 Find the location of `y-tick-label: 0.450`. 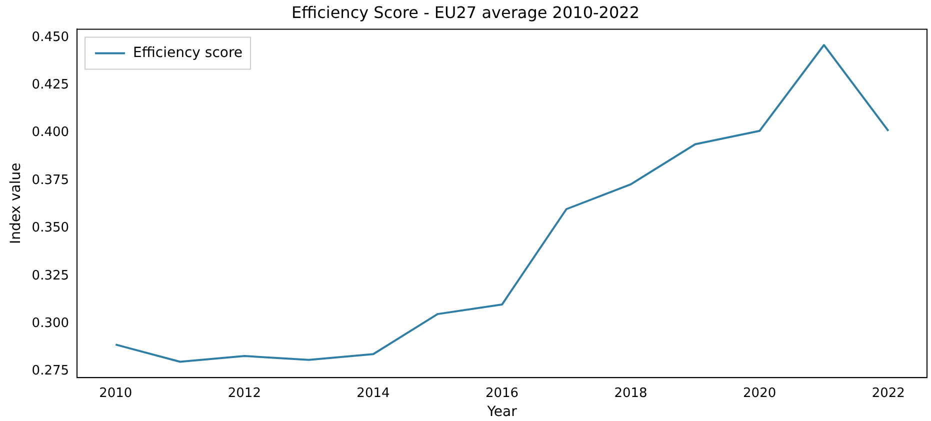

y-tick-label: 0.450 is located at coordinates (51, 37).